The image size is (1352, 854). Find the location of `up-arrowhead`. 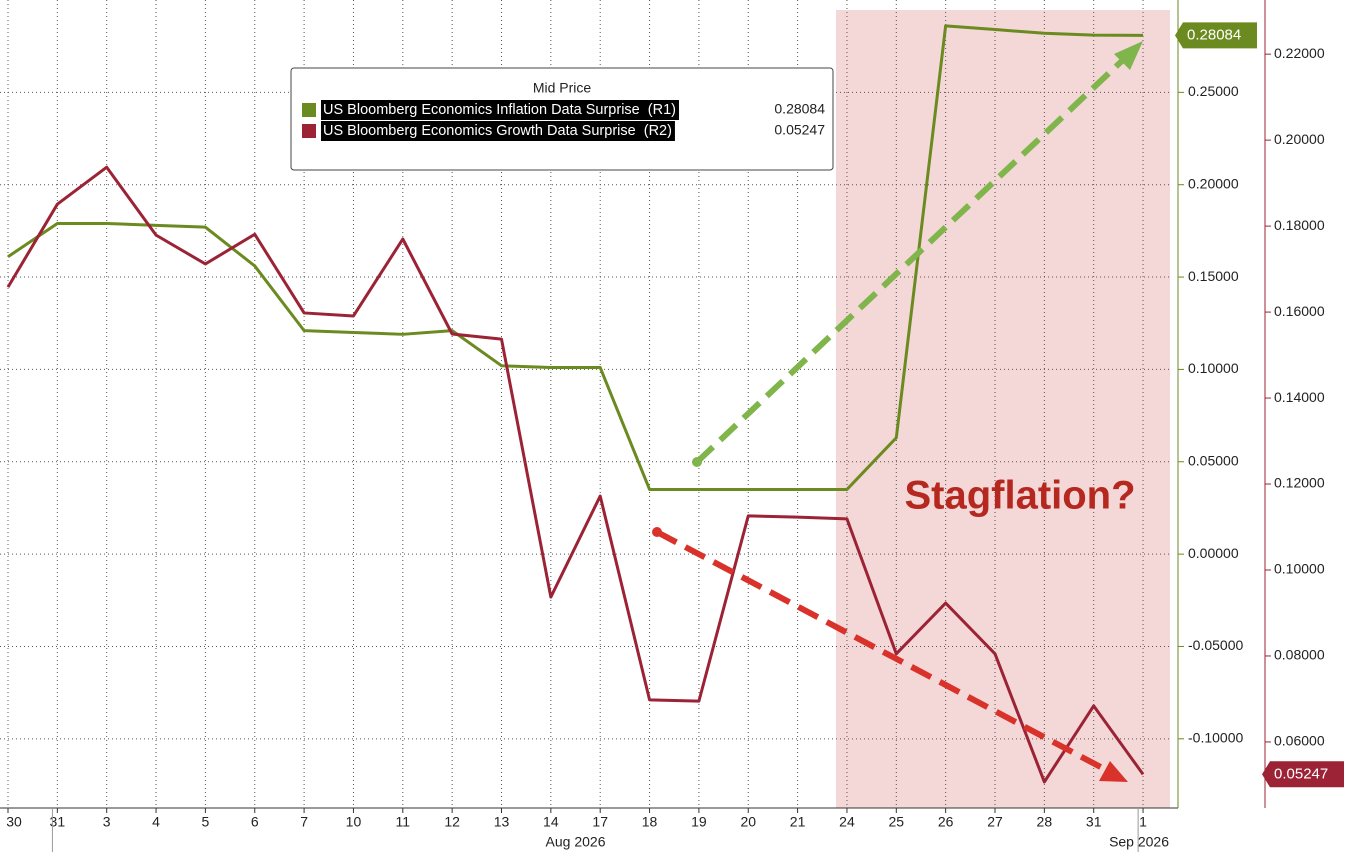

up-arrowhead is located at coordinates (1128, 55).